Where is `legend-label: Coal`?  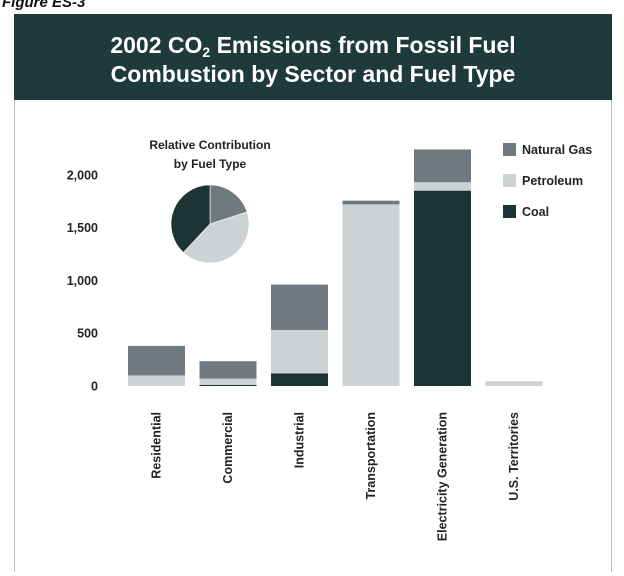 legend-label: Coal is located at coordinates (535, 212).